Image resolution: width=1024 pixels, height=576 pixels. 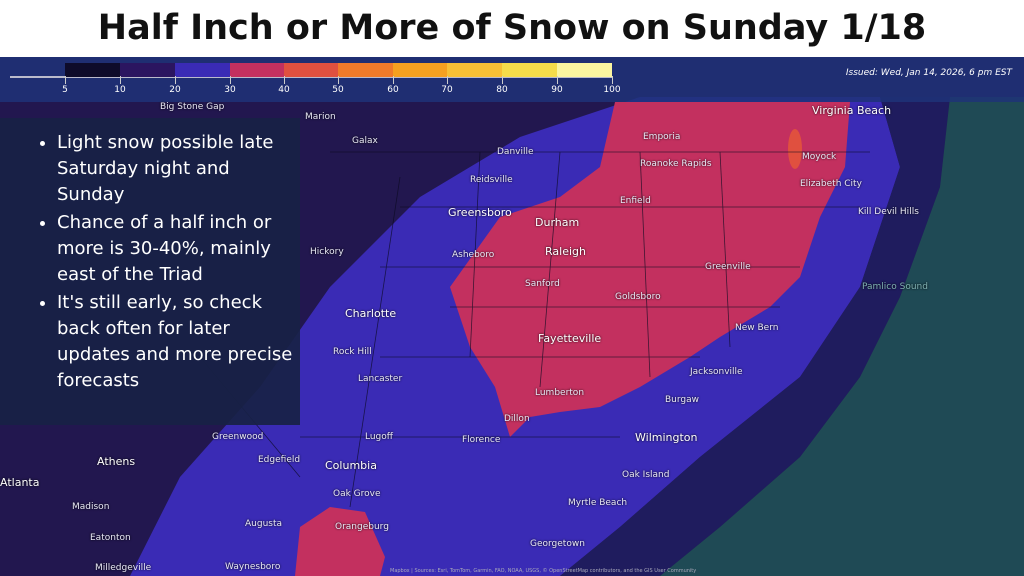 I want to click on legend-tick-label: 80, so click(x=502, y=90).